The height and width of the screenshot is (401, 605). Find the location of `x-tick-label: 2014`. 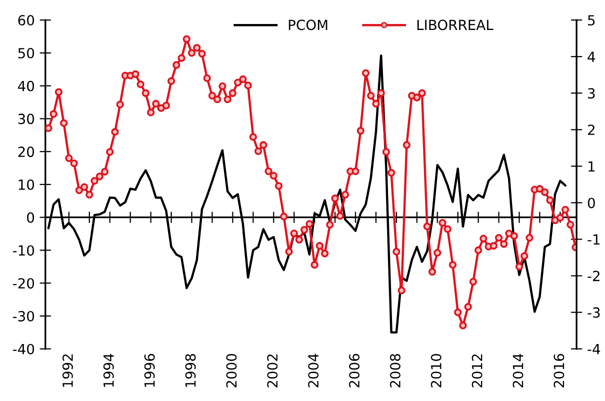

x-tick-label: 2014 is located at coordinates (518, 371).